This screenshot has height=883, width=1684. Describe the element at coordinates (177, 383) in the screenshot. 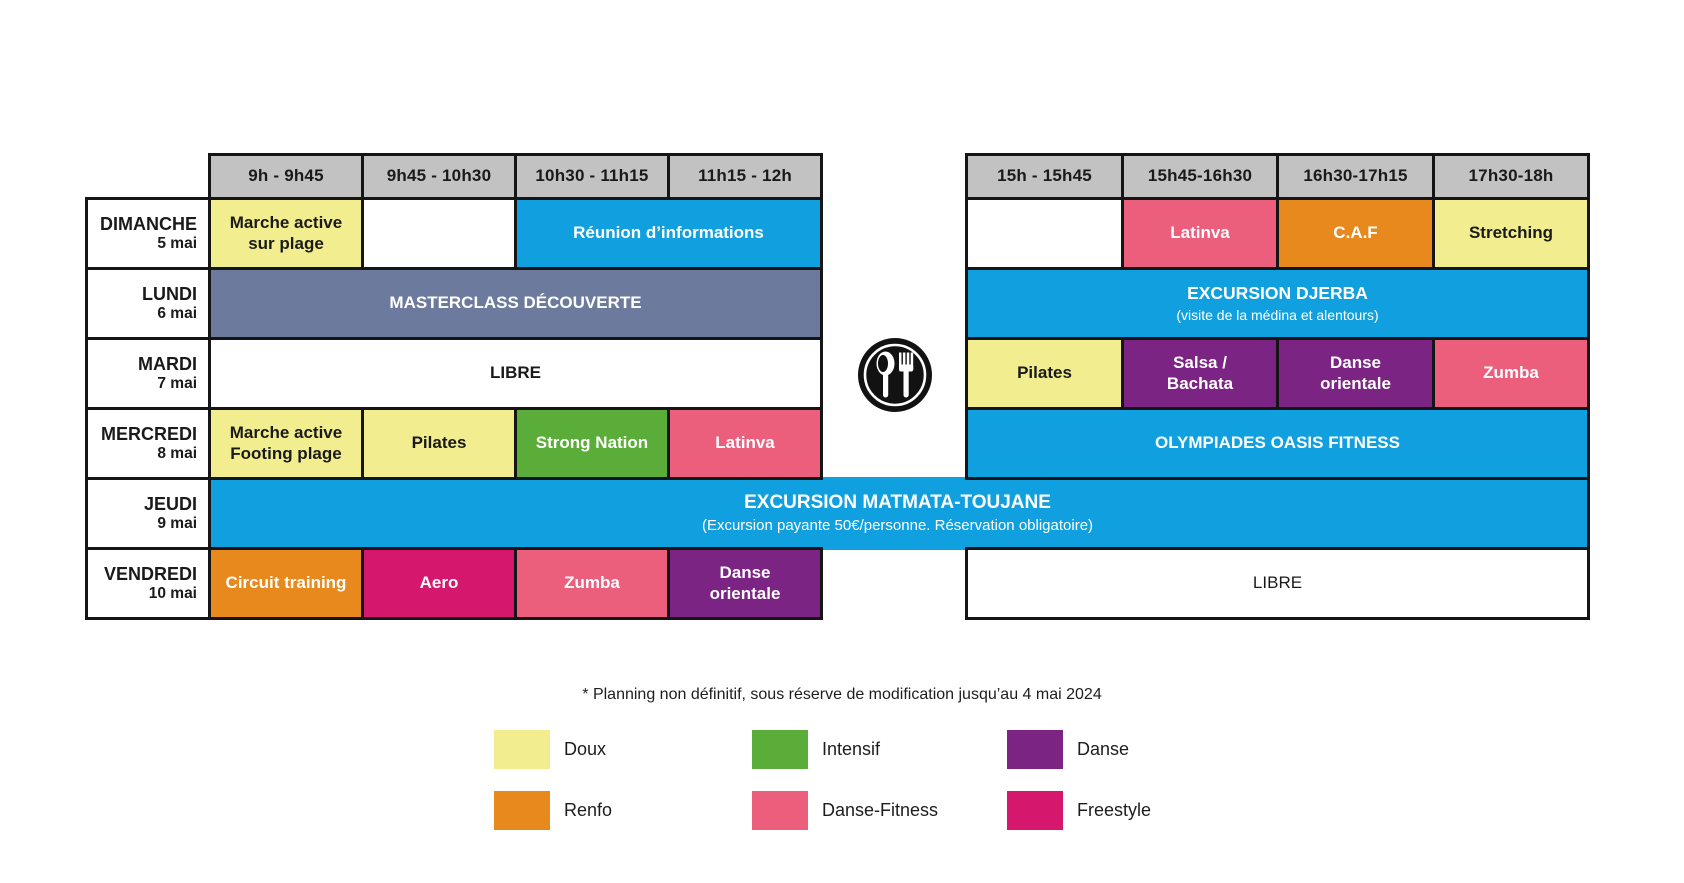

I see `day-date: 7 mai` at that location.